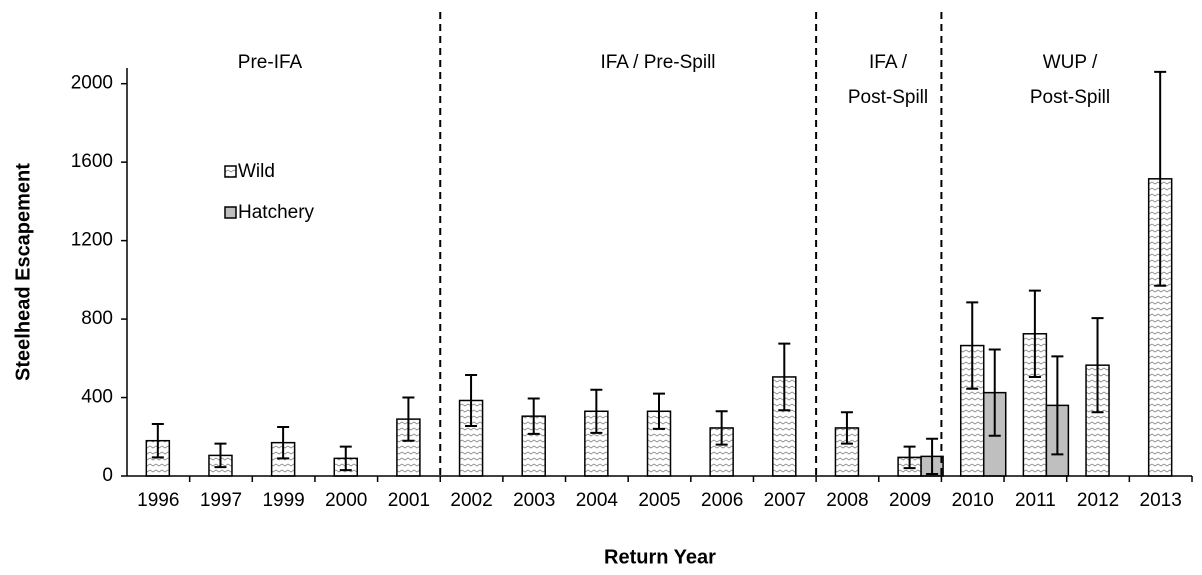 The image size is (1202, 575). Describe the element at coordinates (1161, 500) in the screenshot. I see `x-tick-label: 2013` at that location.